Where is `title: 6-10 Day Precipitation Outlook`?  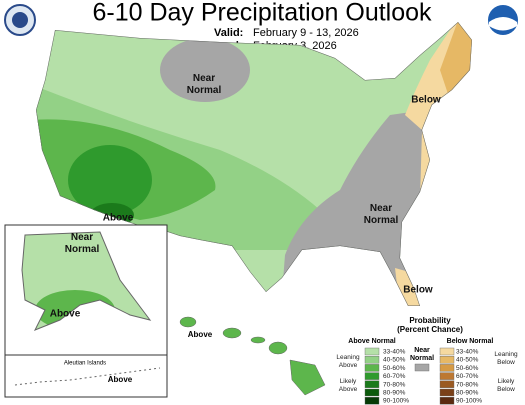
title: 6-10 Day Precipitation Outlook is located at coordinates (262, 13).